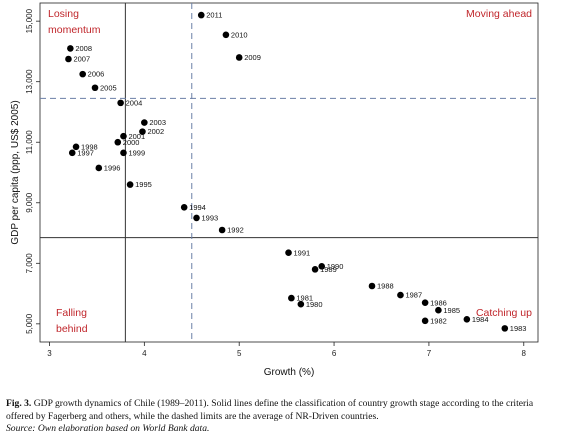  I want to click on quadrant-label-falling-behind: behind, so click(72, 329).